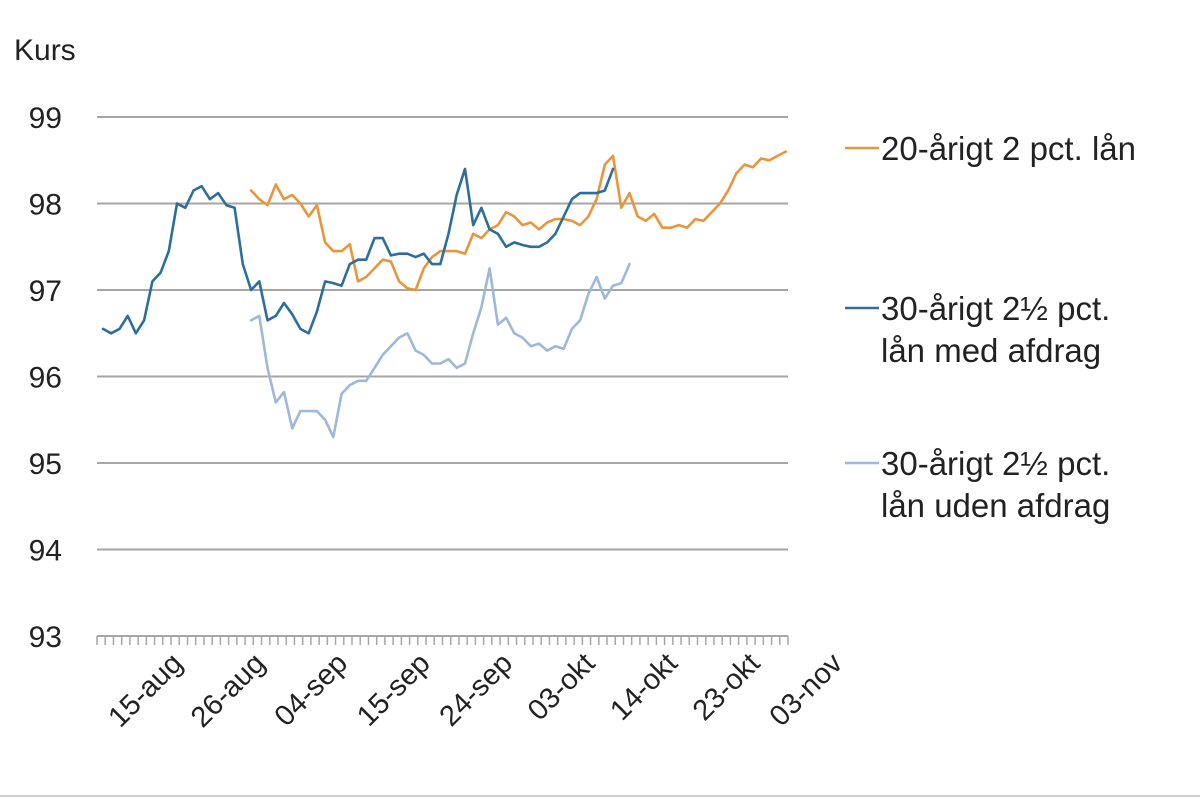  What do you see at coordinates (1008, 148) in the screenshot?
I see `legend-label: 20-årigt 2 pct. lån` at bounding box center [1008, 148].